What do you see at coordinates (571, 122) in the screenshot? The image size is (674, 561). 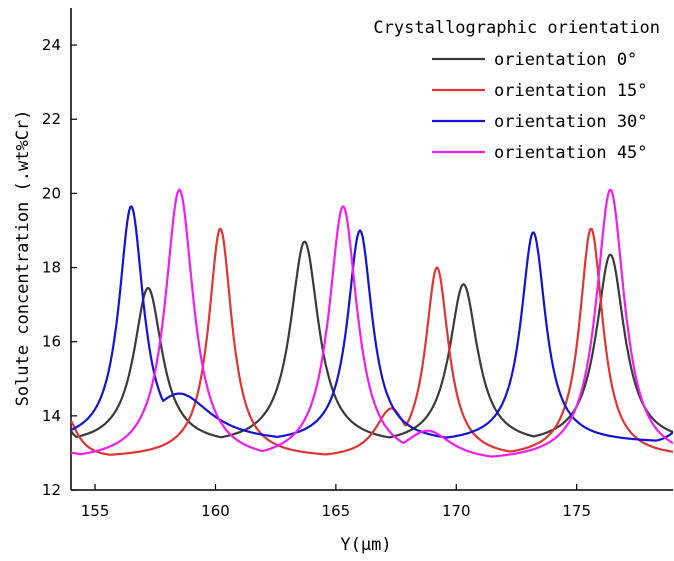 I see `legend-label-2: orientation 30°` at bounding box center [571, 122].